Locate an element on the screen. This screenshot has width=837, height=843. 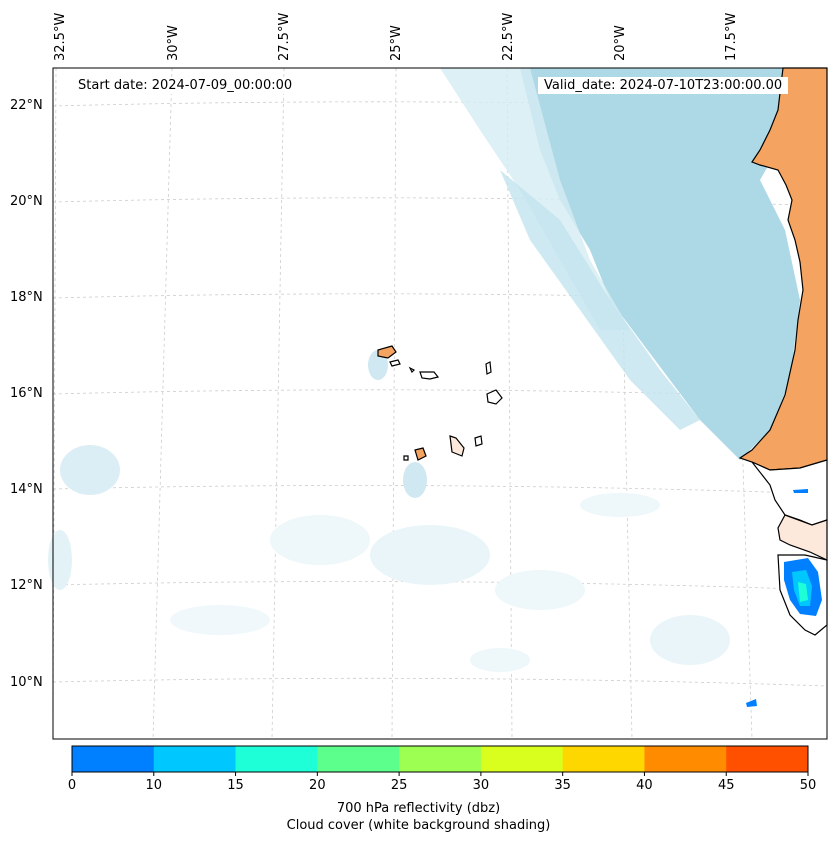
lon-label-27-5w: 27.5°W is located at coordinates (284, 36).